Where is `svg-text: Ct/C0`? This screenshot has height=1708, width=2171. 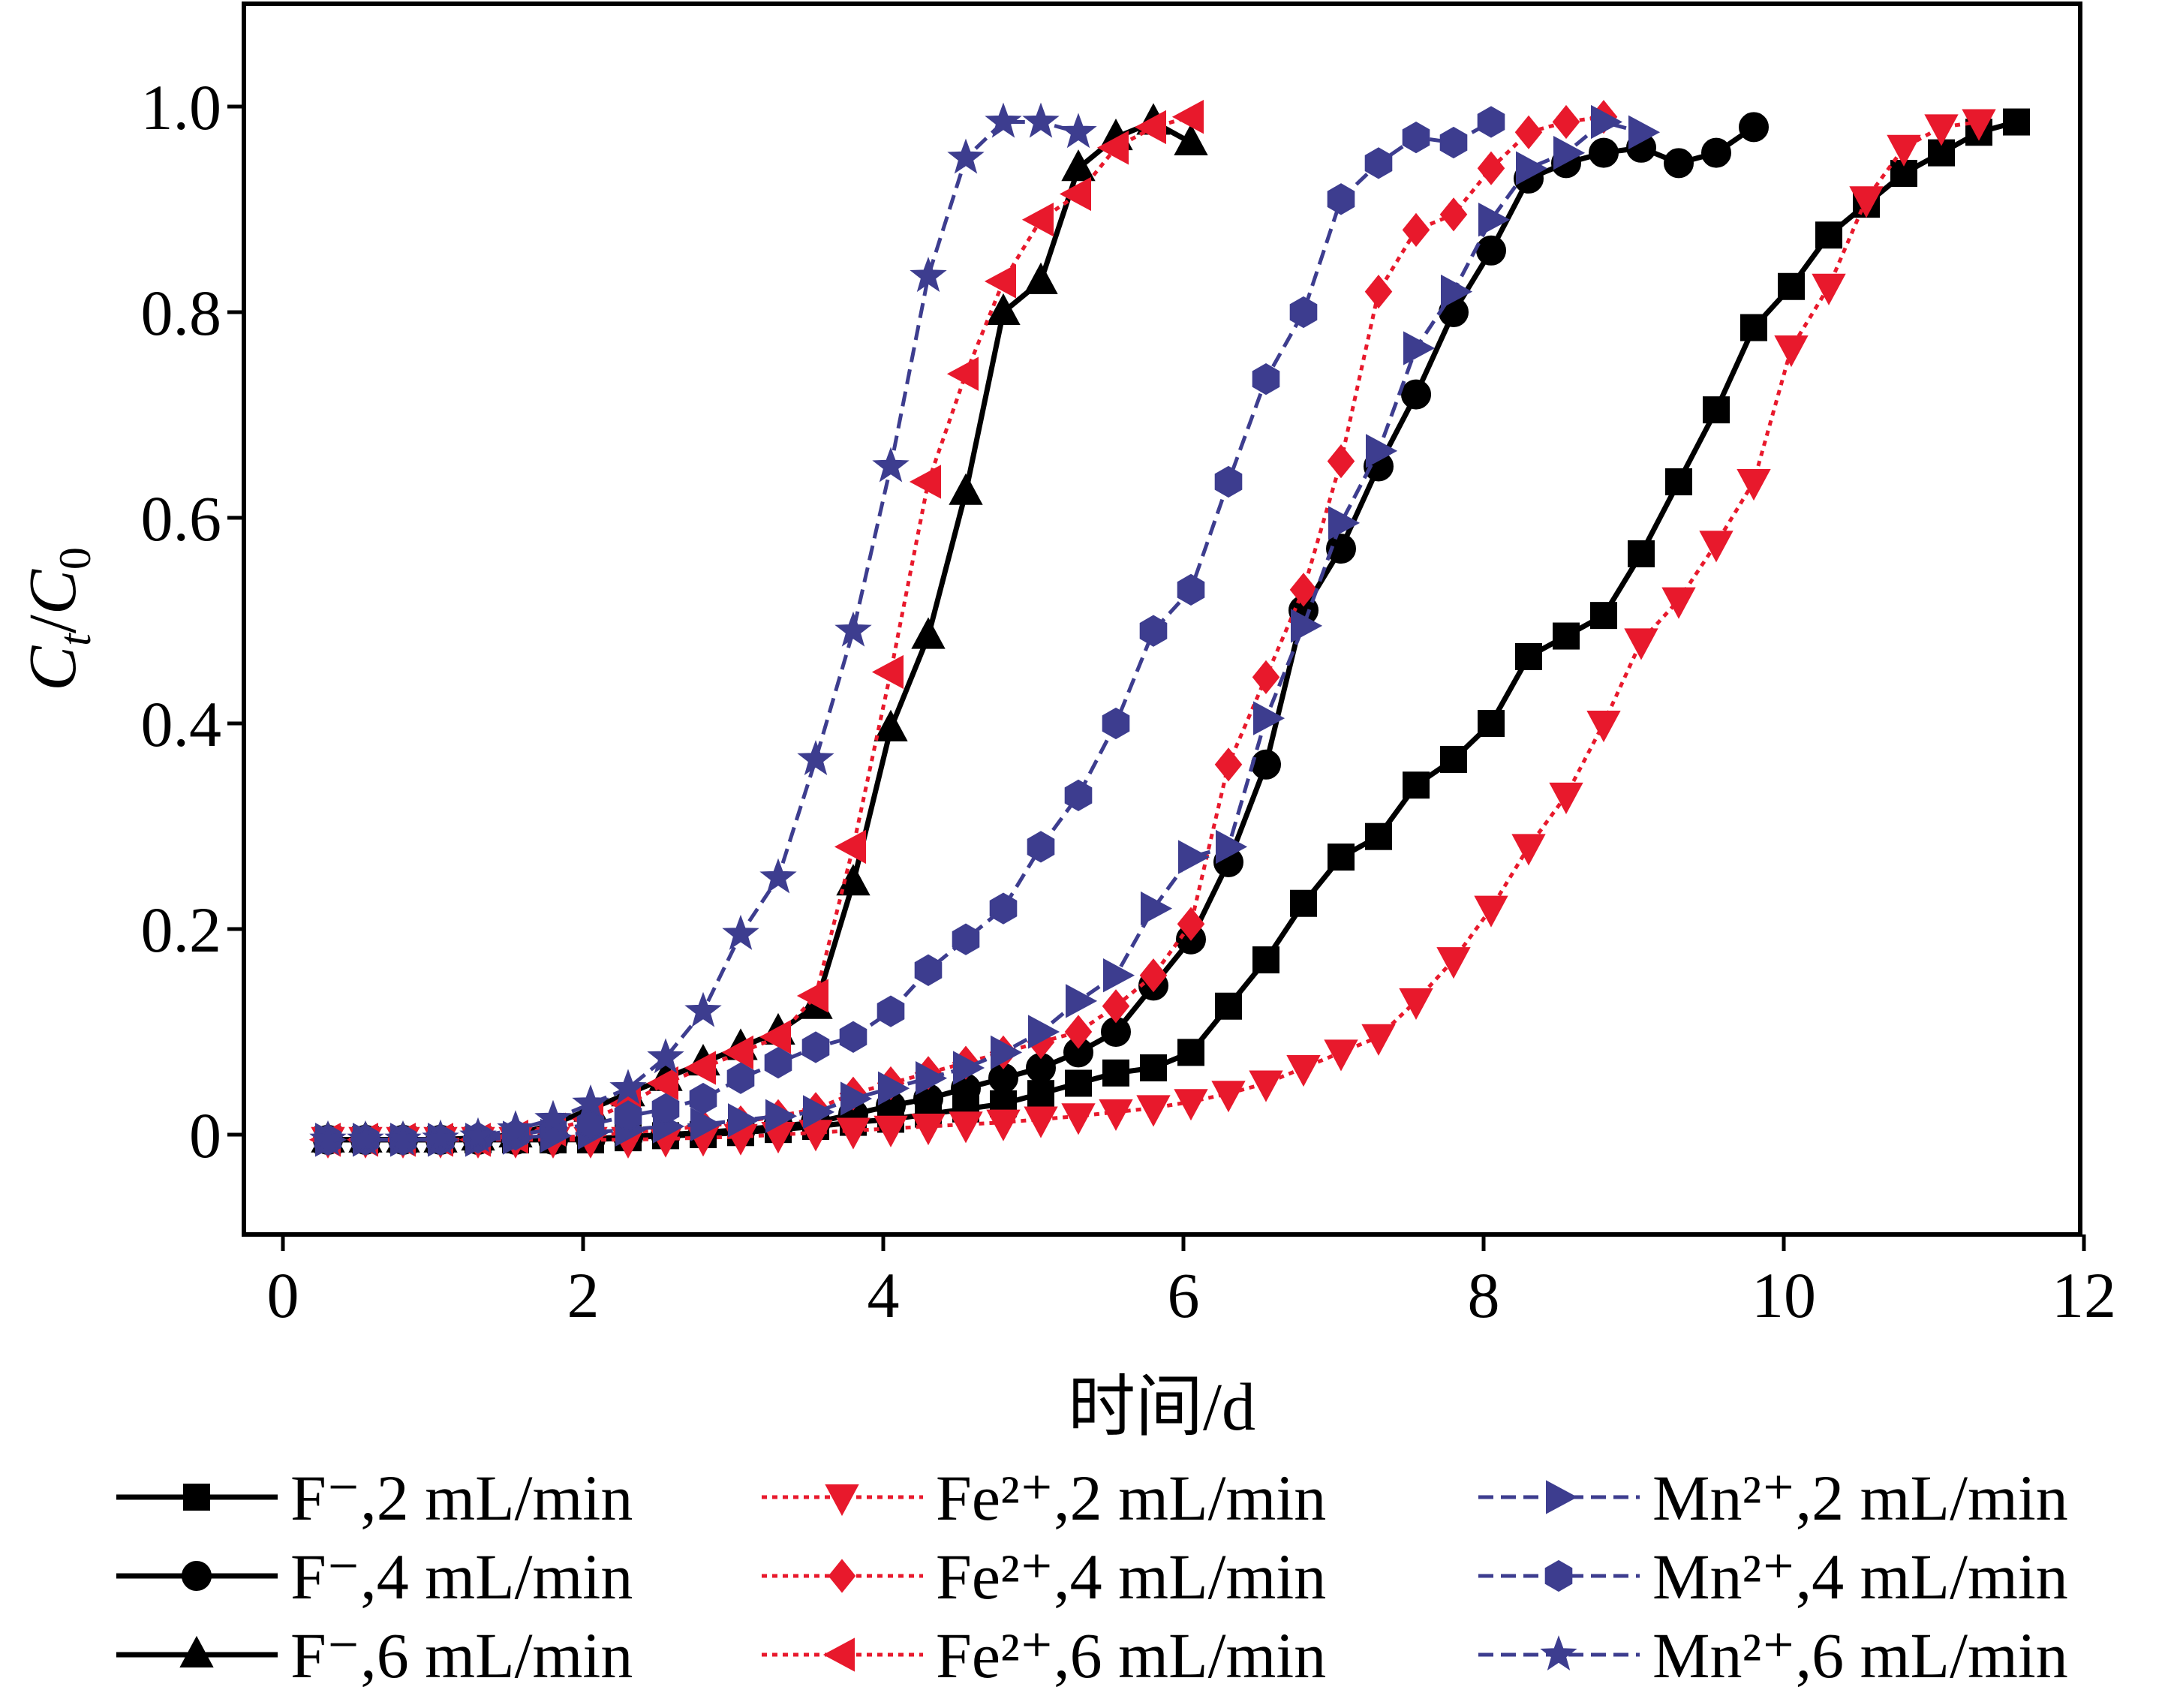 svg-text: Ct/C0 is located at coordinates (58, 619).